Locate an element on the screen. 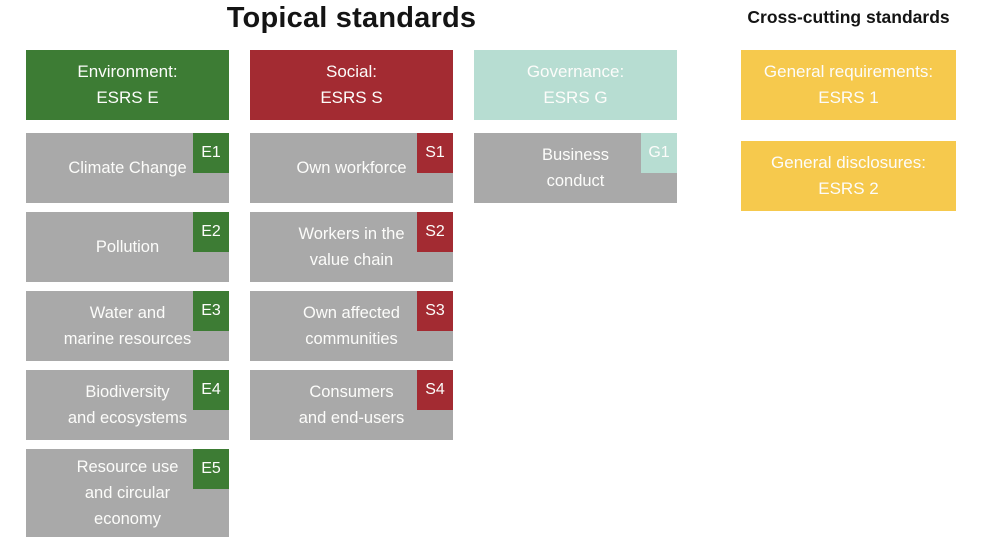 The image size is (985, 551). standard-code-tag: G1 is located at coordinates (659, 153).